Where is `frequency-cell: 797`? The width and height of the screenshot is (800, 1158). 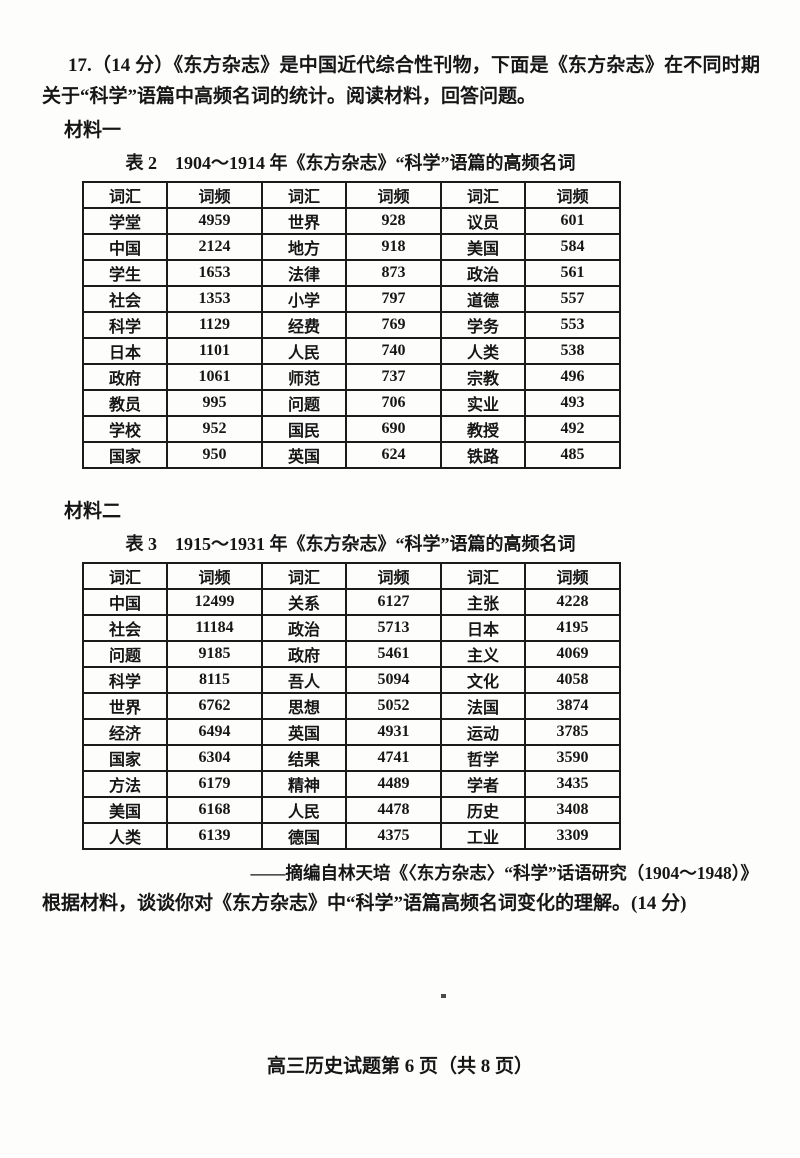 frequency-cell: 797 is located at coordinates (393, 299).